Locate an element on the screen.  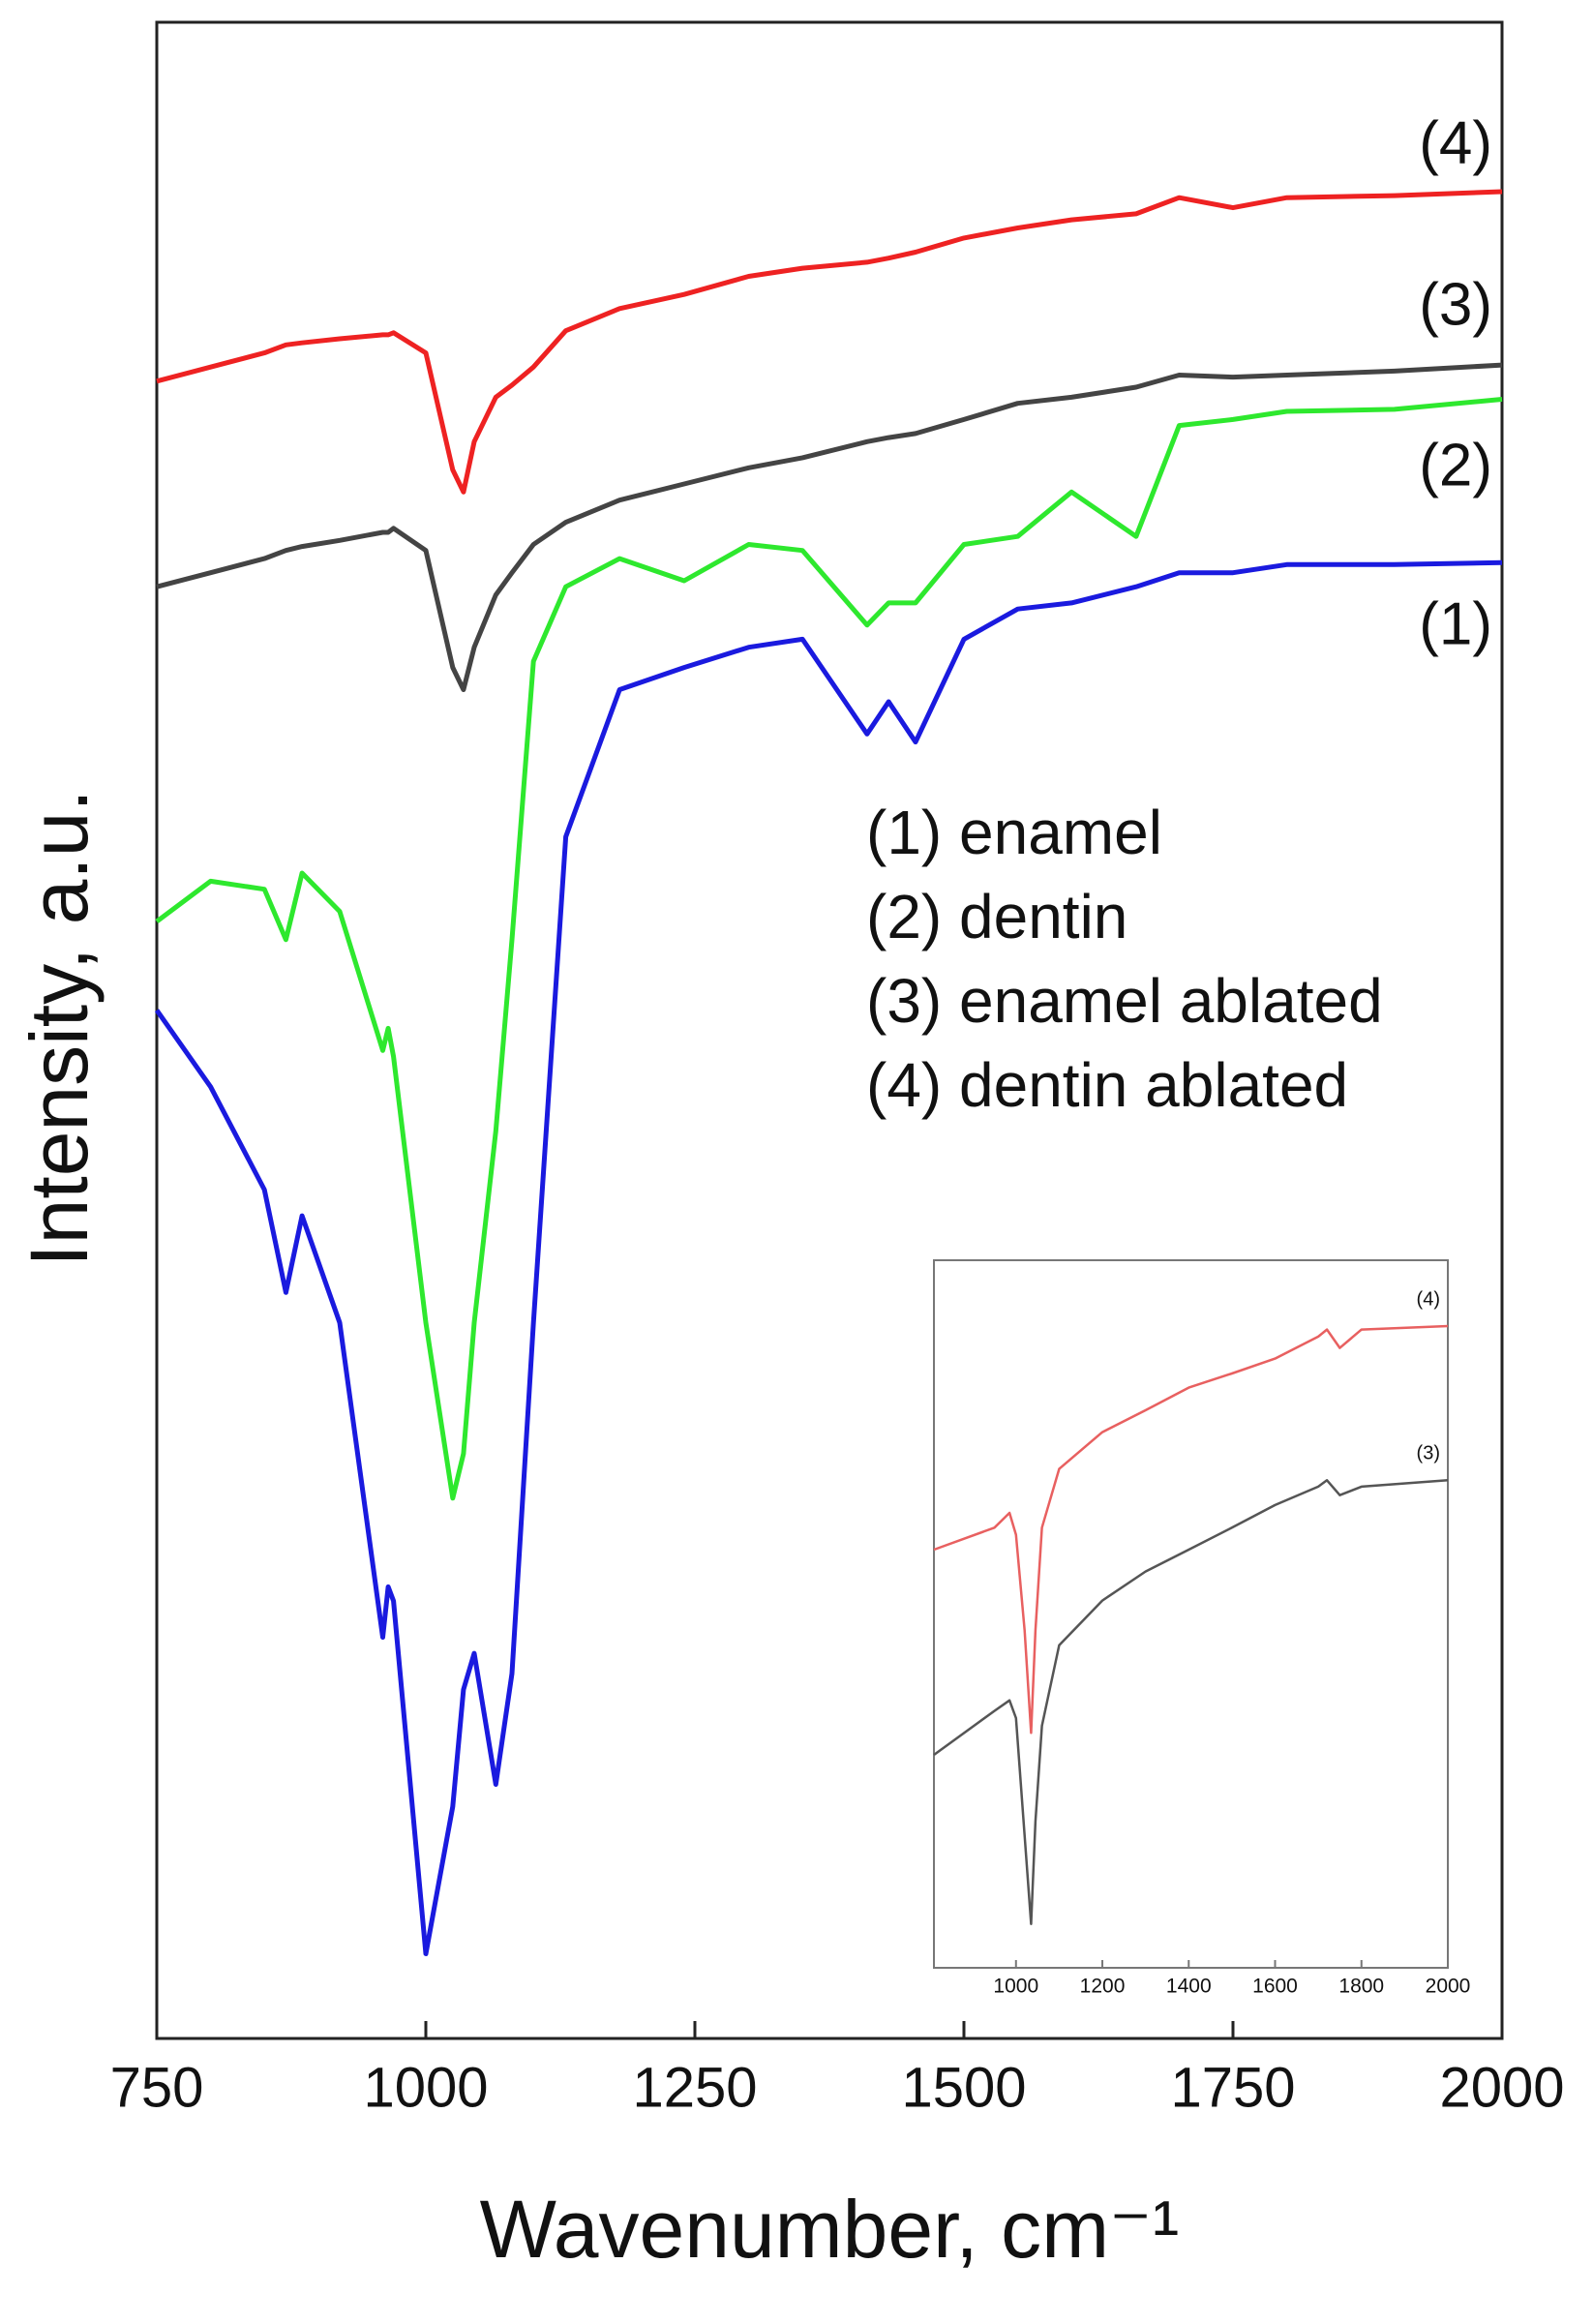
legend-entry: (3) enamel ablated is located at coordinates (1124, 1001).